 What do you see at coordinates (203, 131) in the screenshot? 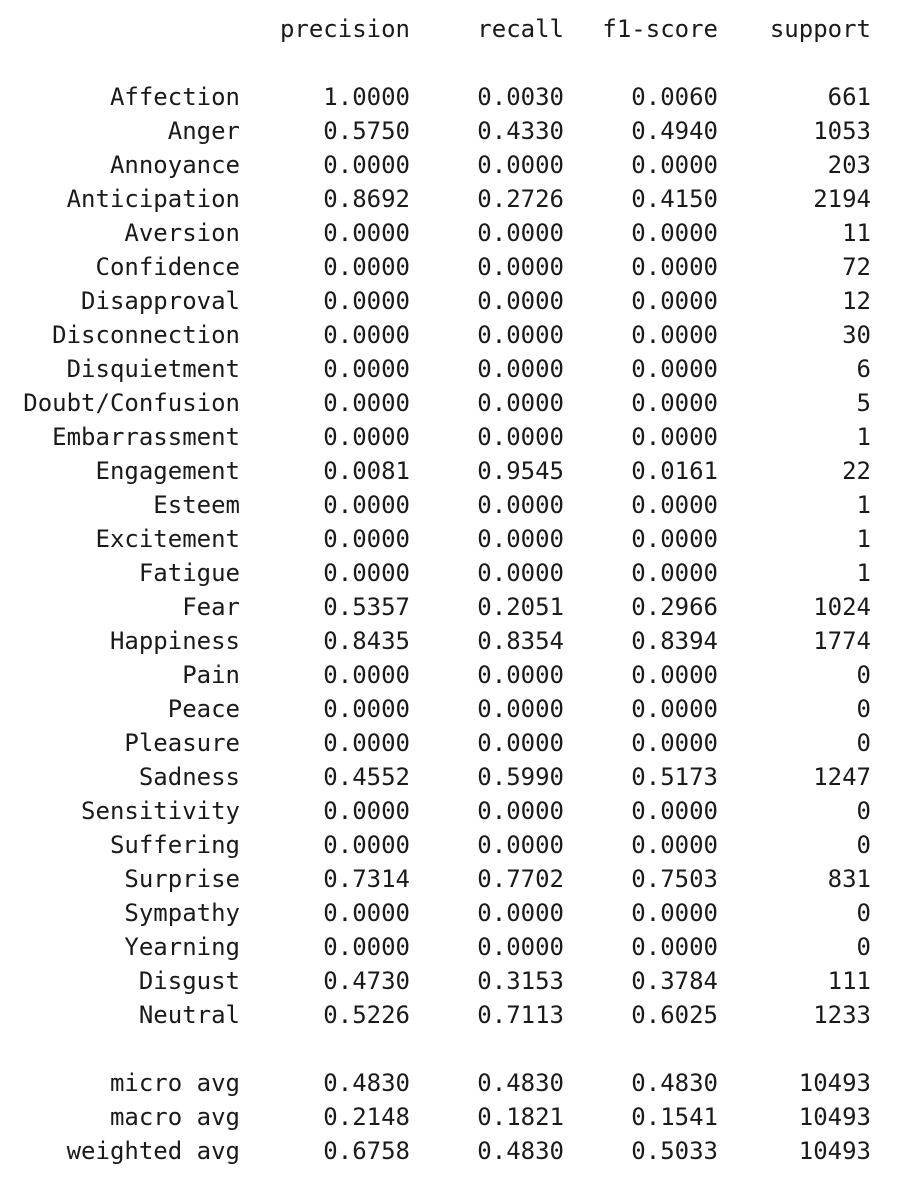
I see `row-label: Anger` at bounding box center [203, 131].